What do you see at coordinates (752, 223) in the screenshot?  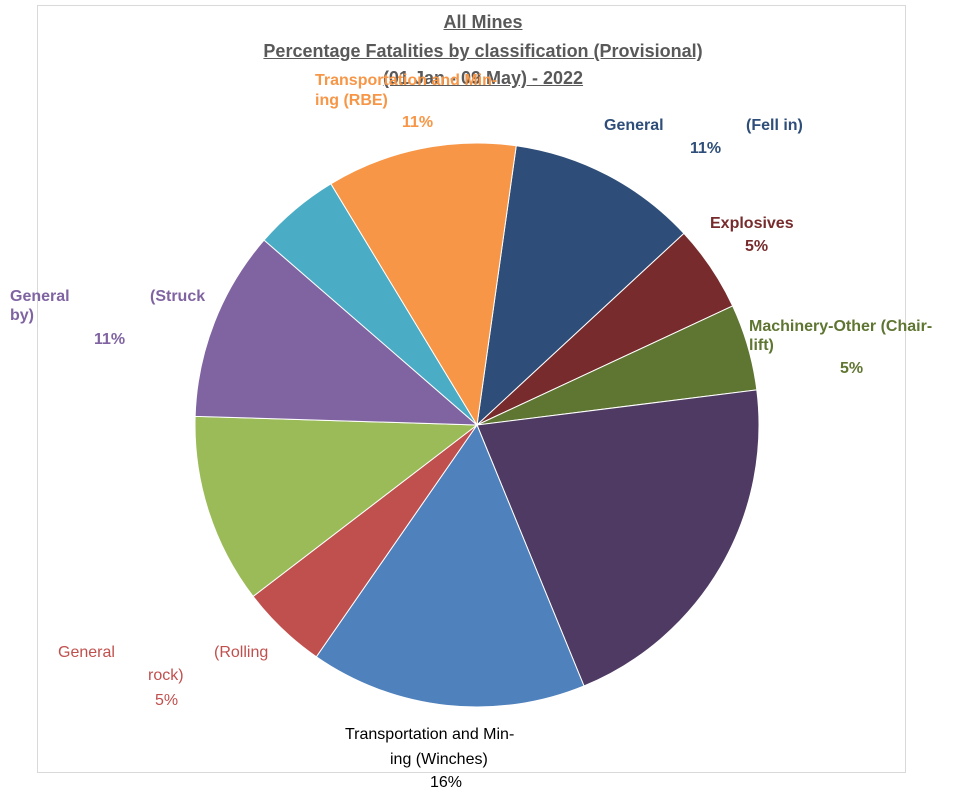 I see `label-explosives-name: Explosives` at bounding box center [752, 223].